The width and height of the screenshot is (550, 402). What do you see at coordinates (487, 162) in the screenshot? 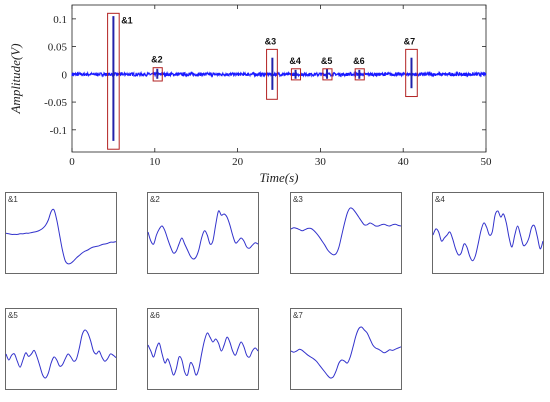
I see `x-tick-label: 50` at bounding box center [487, 162].